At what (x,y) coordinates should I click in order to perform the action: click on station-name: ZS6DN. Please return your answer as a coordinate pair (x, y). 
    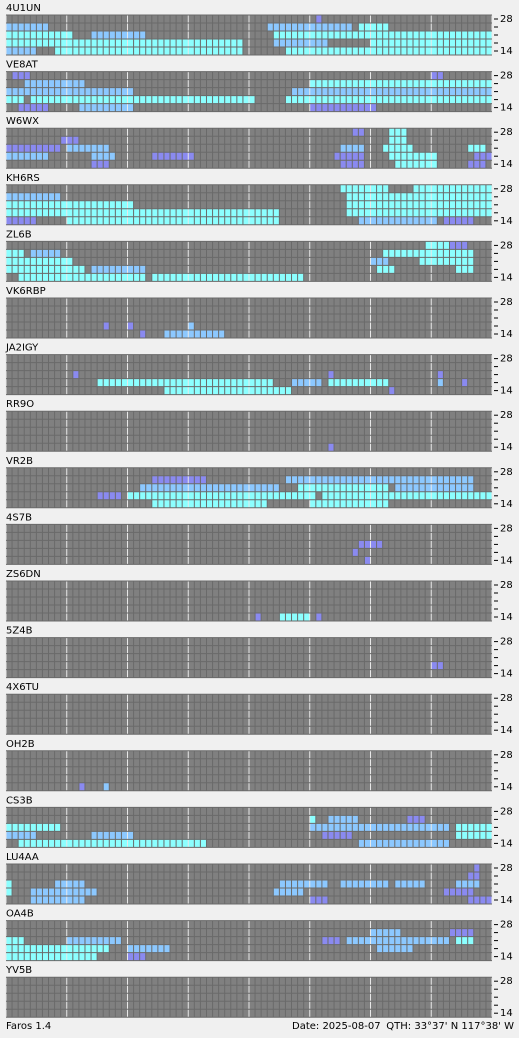
    Looking at the image, I should click on (23, 574).